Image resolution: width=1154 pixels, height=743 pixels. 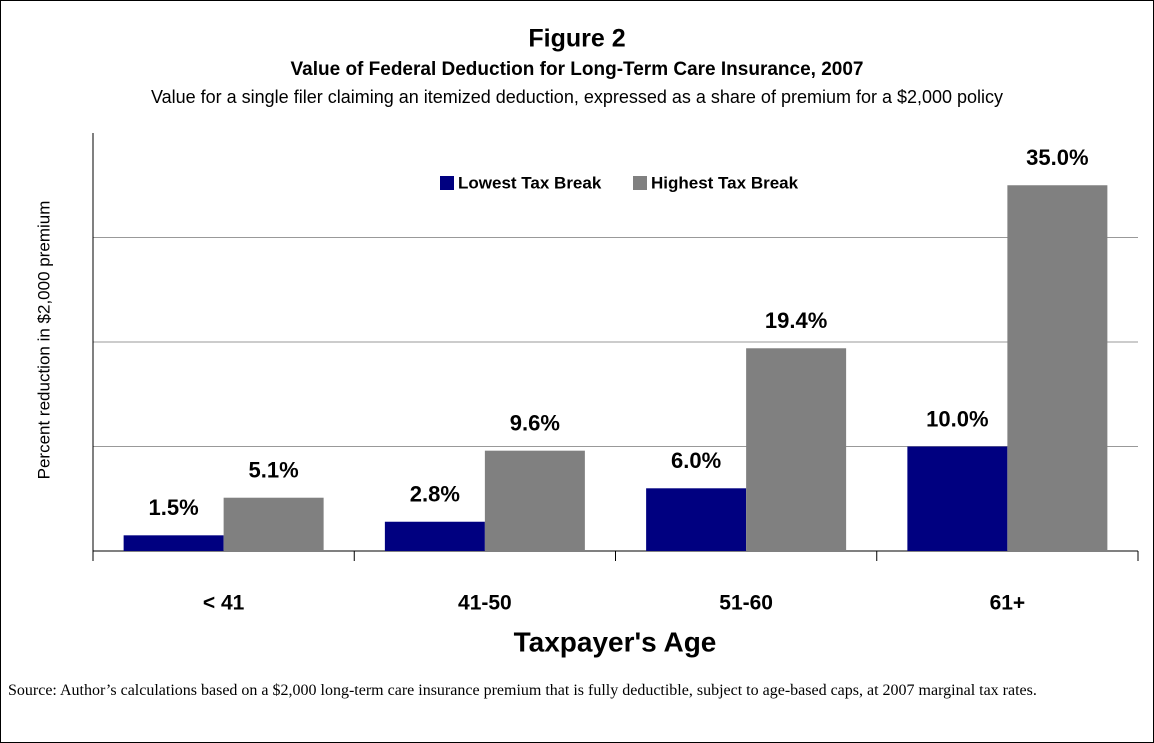 I want to click on value-label: 19.4%, so click(x=796, y=320).